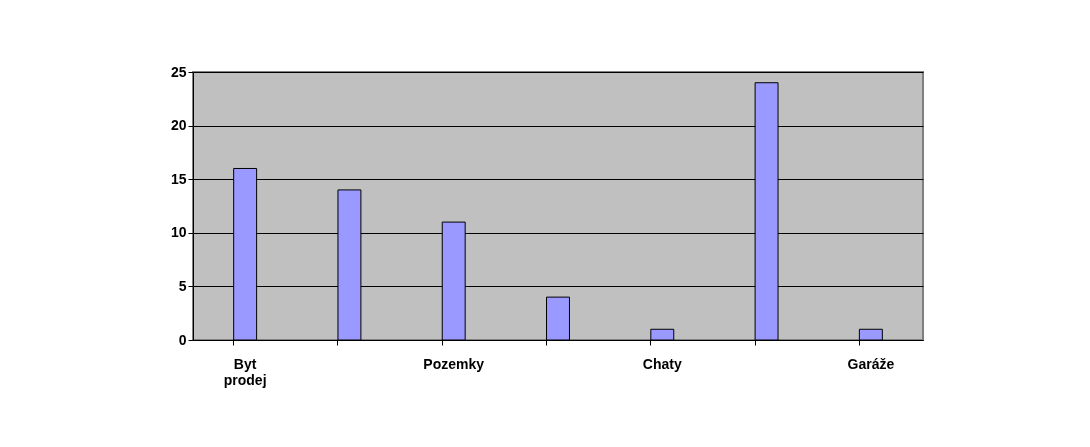  I want to click on x-tick-label: Pozemky, so click(454, 363).